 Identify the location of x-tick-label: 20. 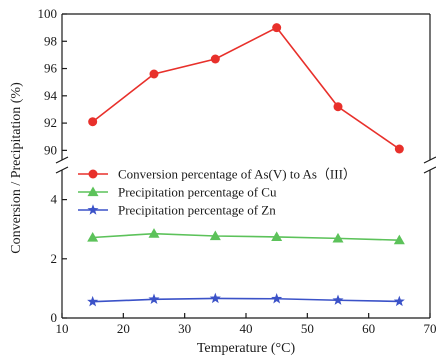
(123, 328).